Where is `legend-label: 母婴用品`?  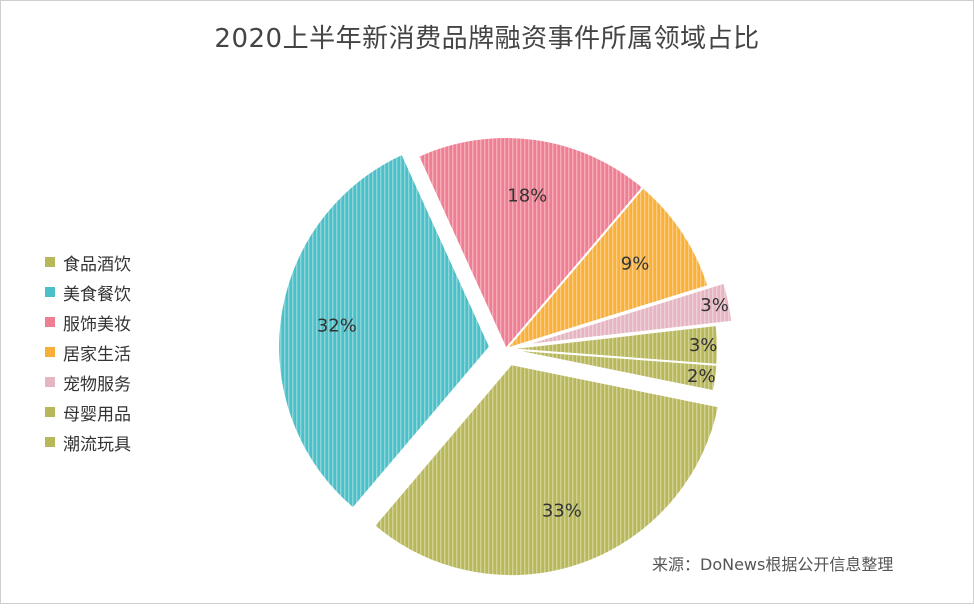
legend-label: 母婴用品 is located at coordinates (97, 414).